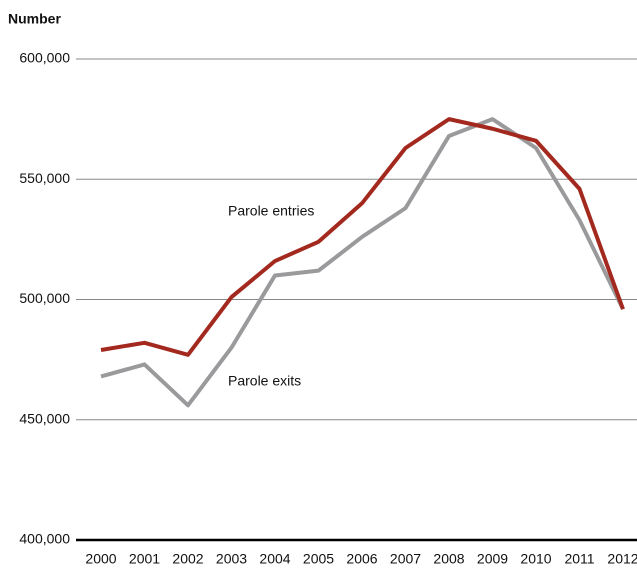  What do you see at coordinates (44, 539) in the screenshot?
I see `y-tick-label: 400,000` at bounding box center [44, 539].